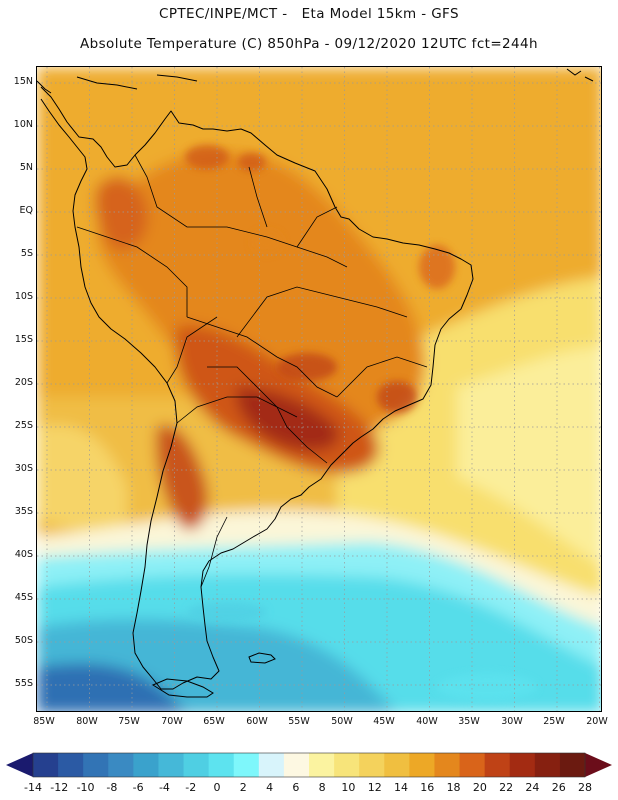 Image resolution: width=618 pixels, height=800 pixels. I want to click on lon-label: 50W, so click(342, 721).